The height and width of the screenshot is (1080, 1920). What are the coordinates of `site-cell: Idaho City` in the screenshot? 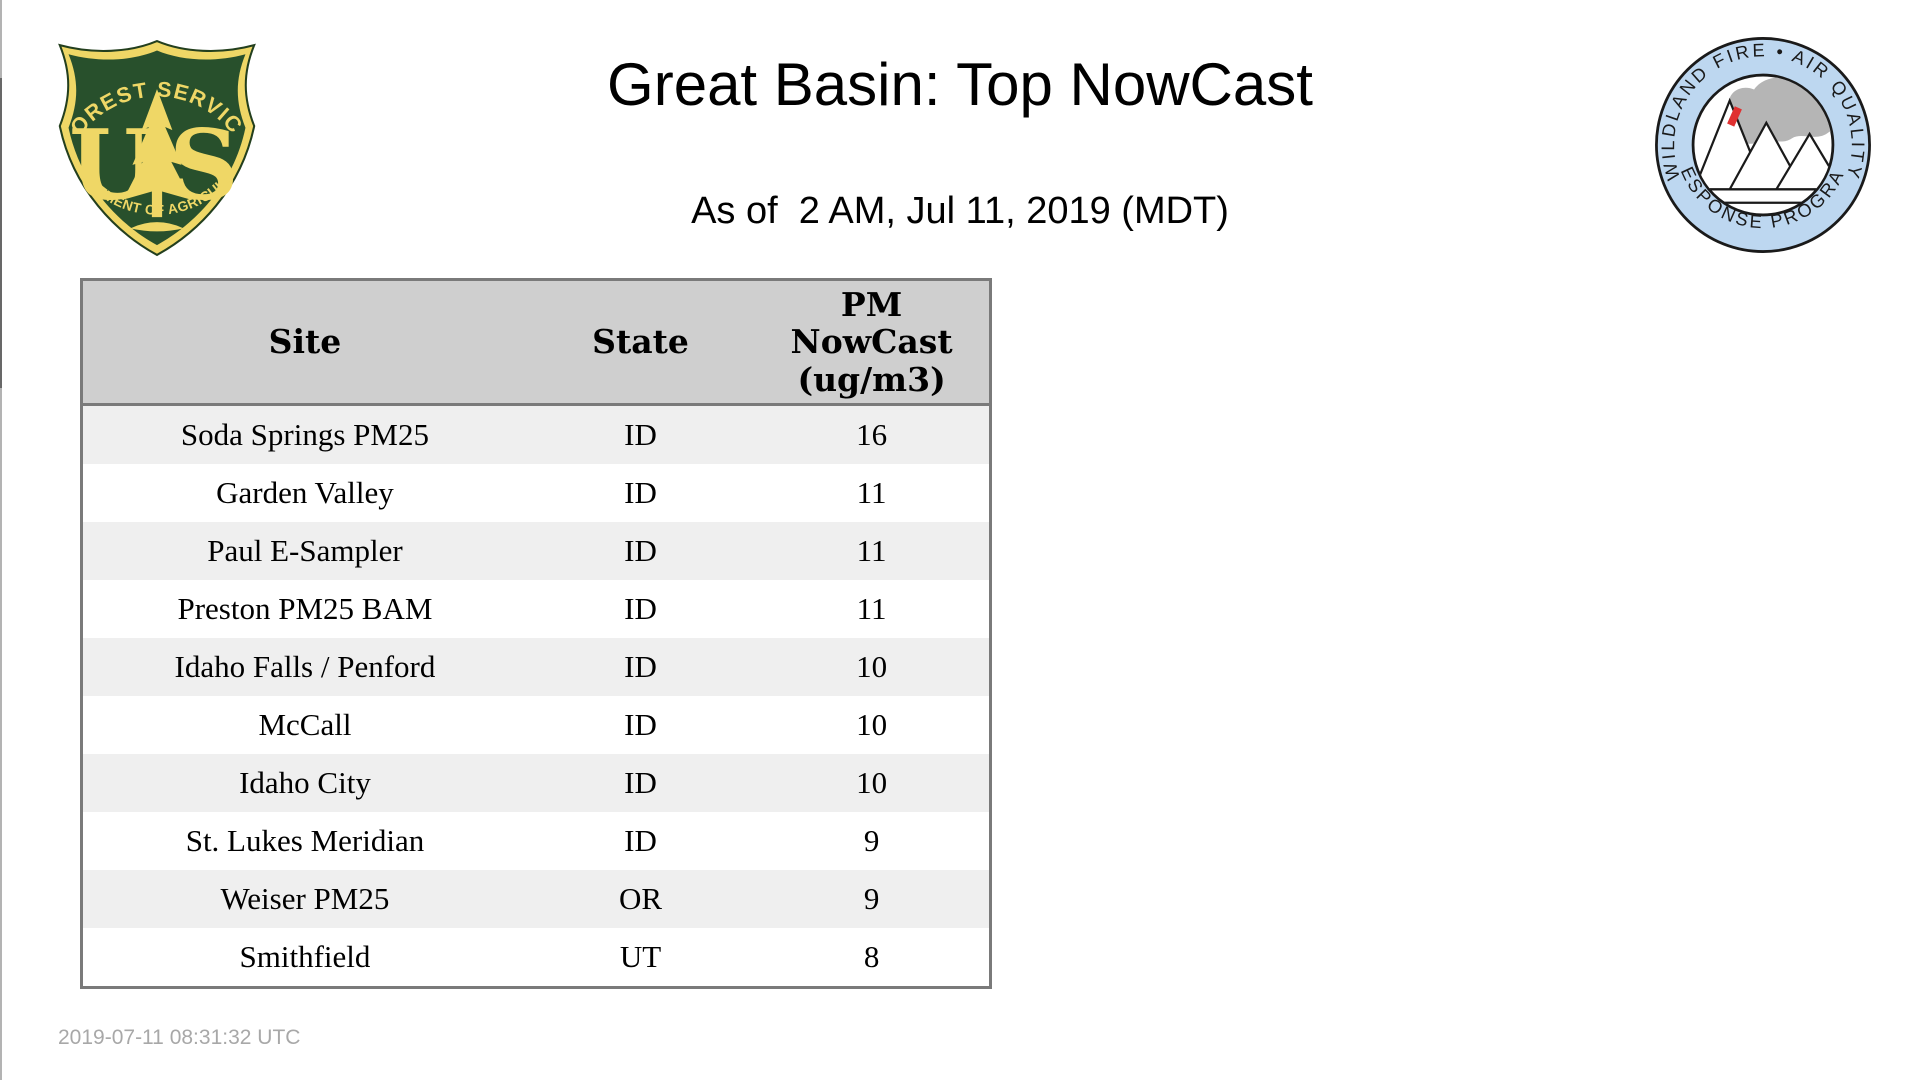 It's located at (305, 782).